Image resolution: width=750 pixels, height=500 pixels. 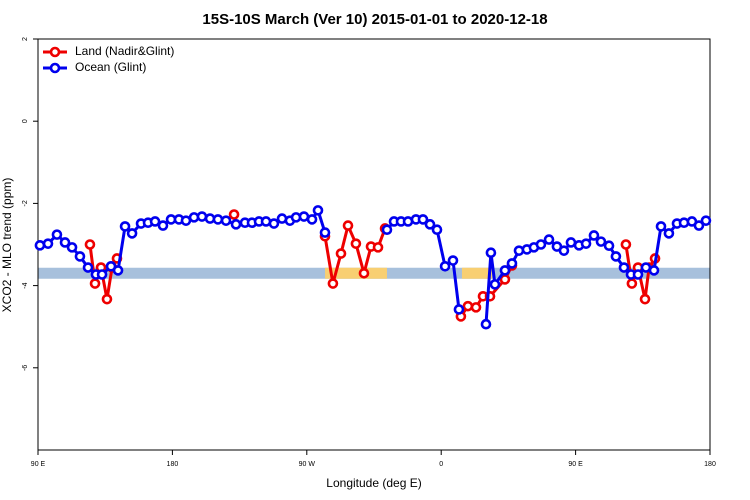 What do you see at coordinates (110, 67) in the screenshot?
I see `legend-label: Ocean (Glint)` at bounding box center [110, 67].